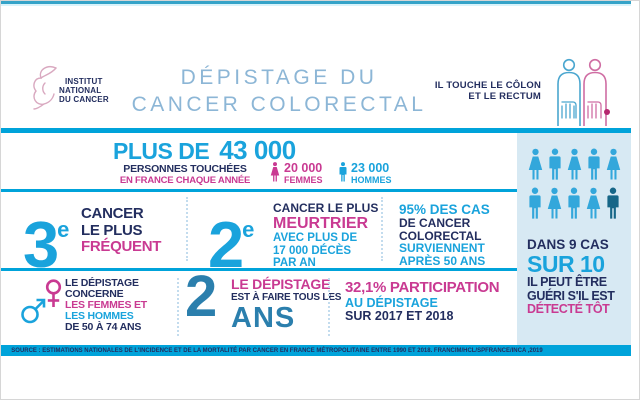 The height and width of the screenshot is (400, 640). What do you see at coordinates (440, 235) in the screenshot?
I see `age-cases-line: COLORECTAL` at bounding box center [440, 235].